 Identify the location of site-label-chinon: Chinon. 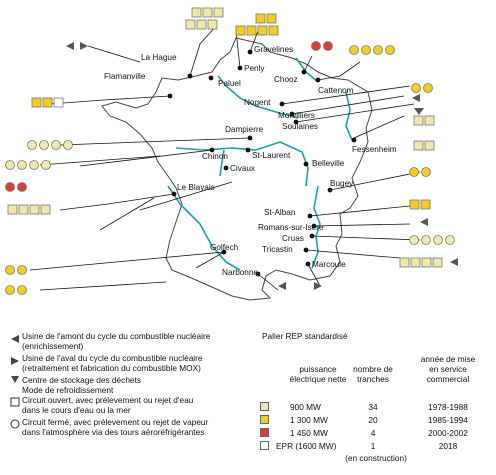
(215, 156).